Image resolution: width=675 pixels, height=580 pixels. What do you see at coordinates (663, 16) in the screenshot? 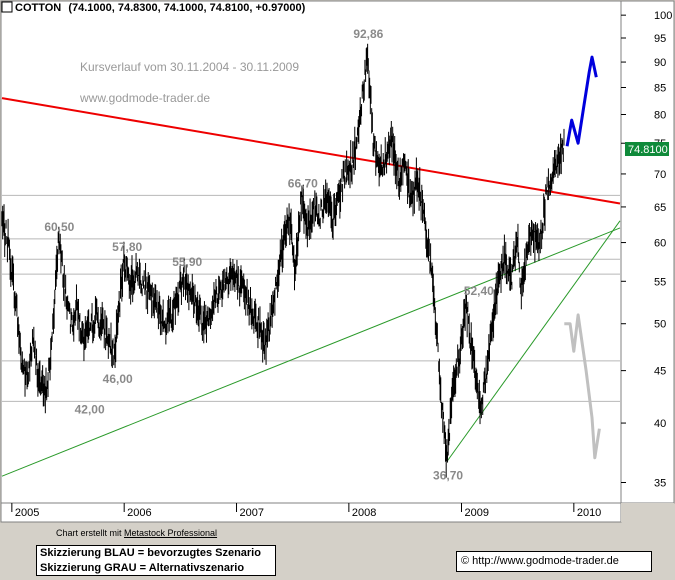
I see `y-tick-label: 100` at bounding box center [663, 16].